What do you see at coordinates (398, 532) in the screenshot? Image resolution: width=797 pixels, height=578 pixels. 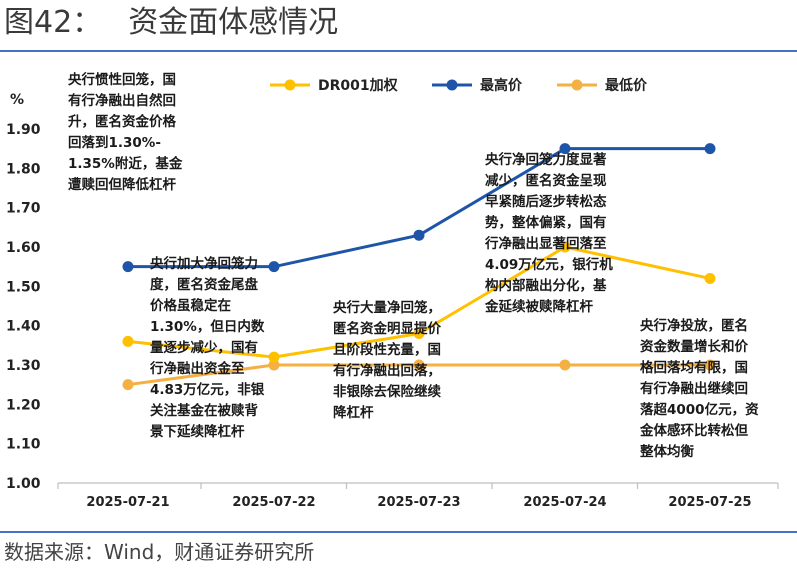 I see `bottom-rule` at bounding box center [398, 532].